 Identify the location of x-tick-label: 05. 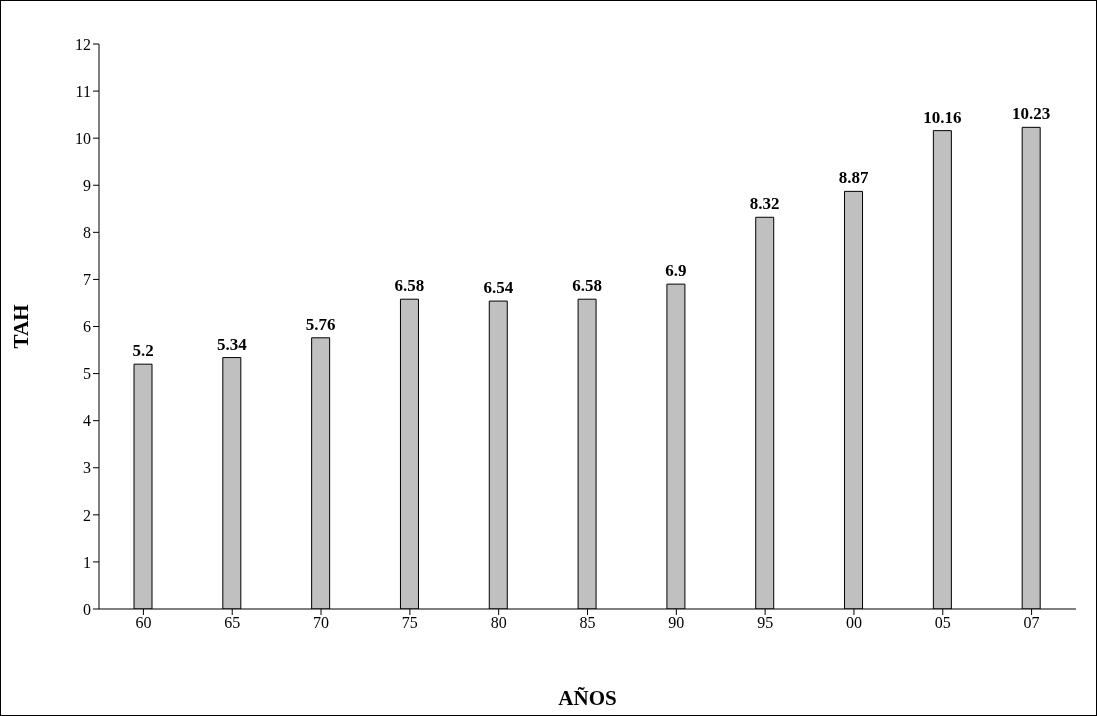
(942, 623).